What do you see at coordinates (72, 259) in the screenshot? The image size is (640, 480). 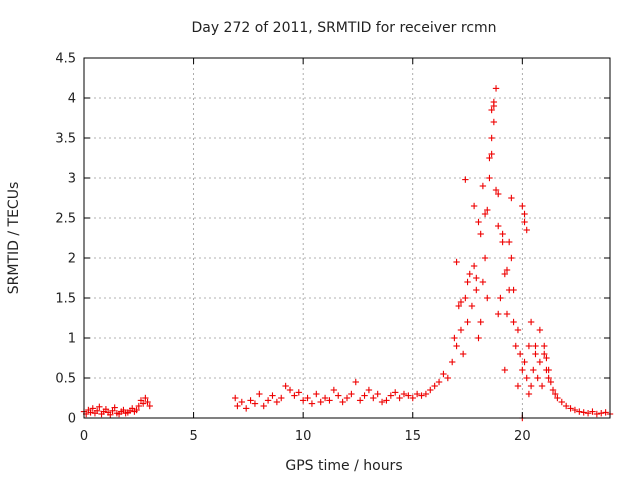 I see `y-tick-label: 2` at bounding box center [72, 259].